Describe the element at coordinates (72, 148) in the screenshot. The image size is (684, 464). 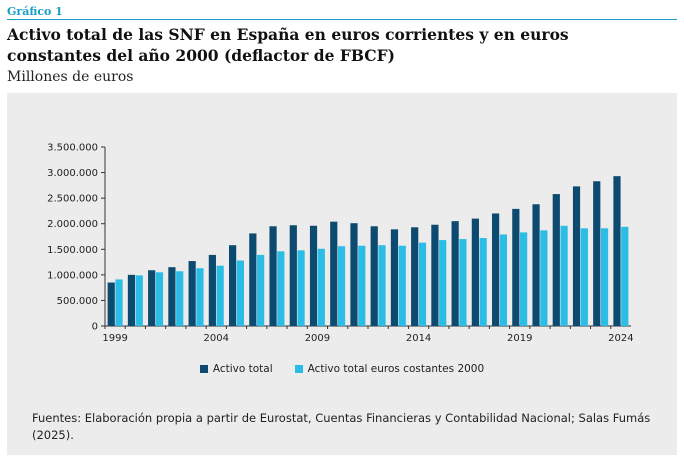
I see `y-tick-label: 3.500.000` at that location.